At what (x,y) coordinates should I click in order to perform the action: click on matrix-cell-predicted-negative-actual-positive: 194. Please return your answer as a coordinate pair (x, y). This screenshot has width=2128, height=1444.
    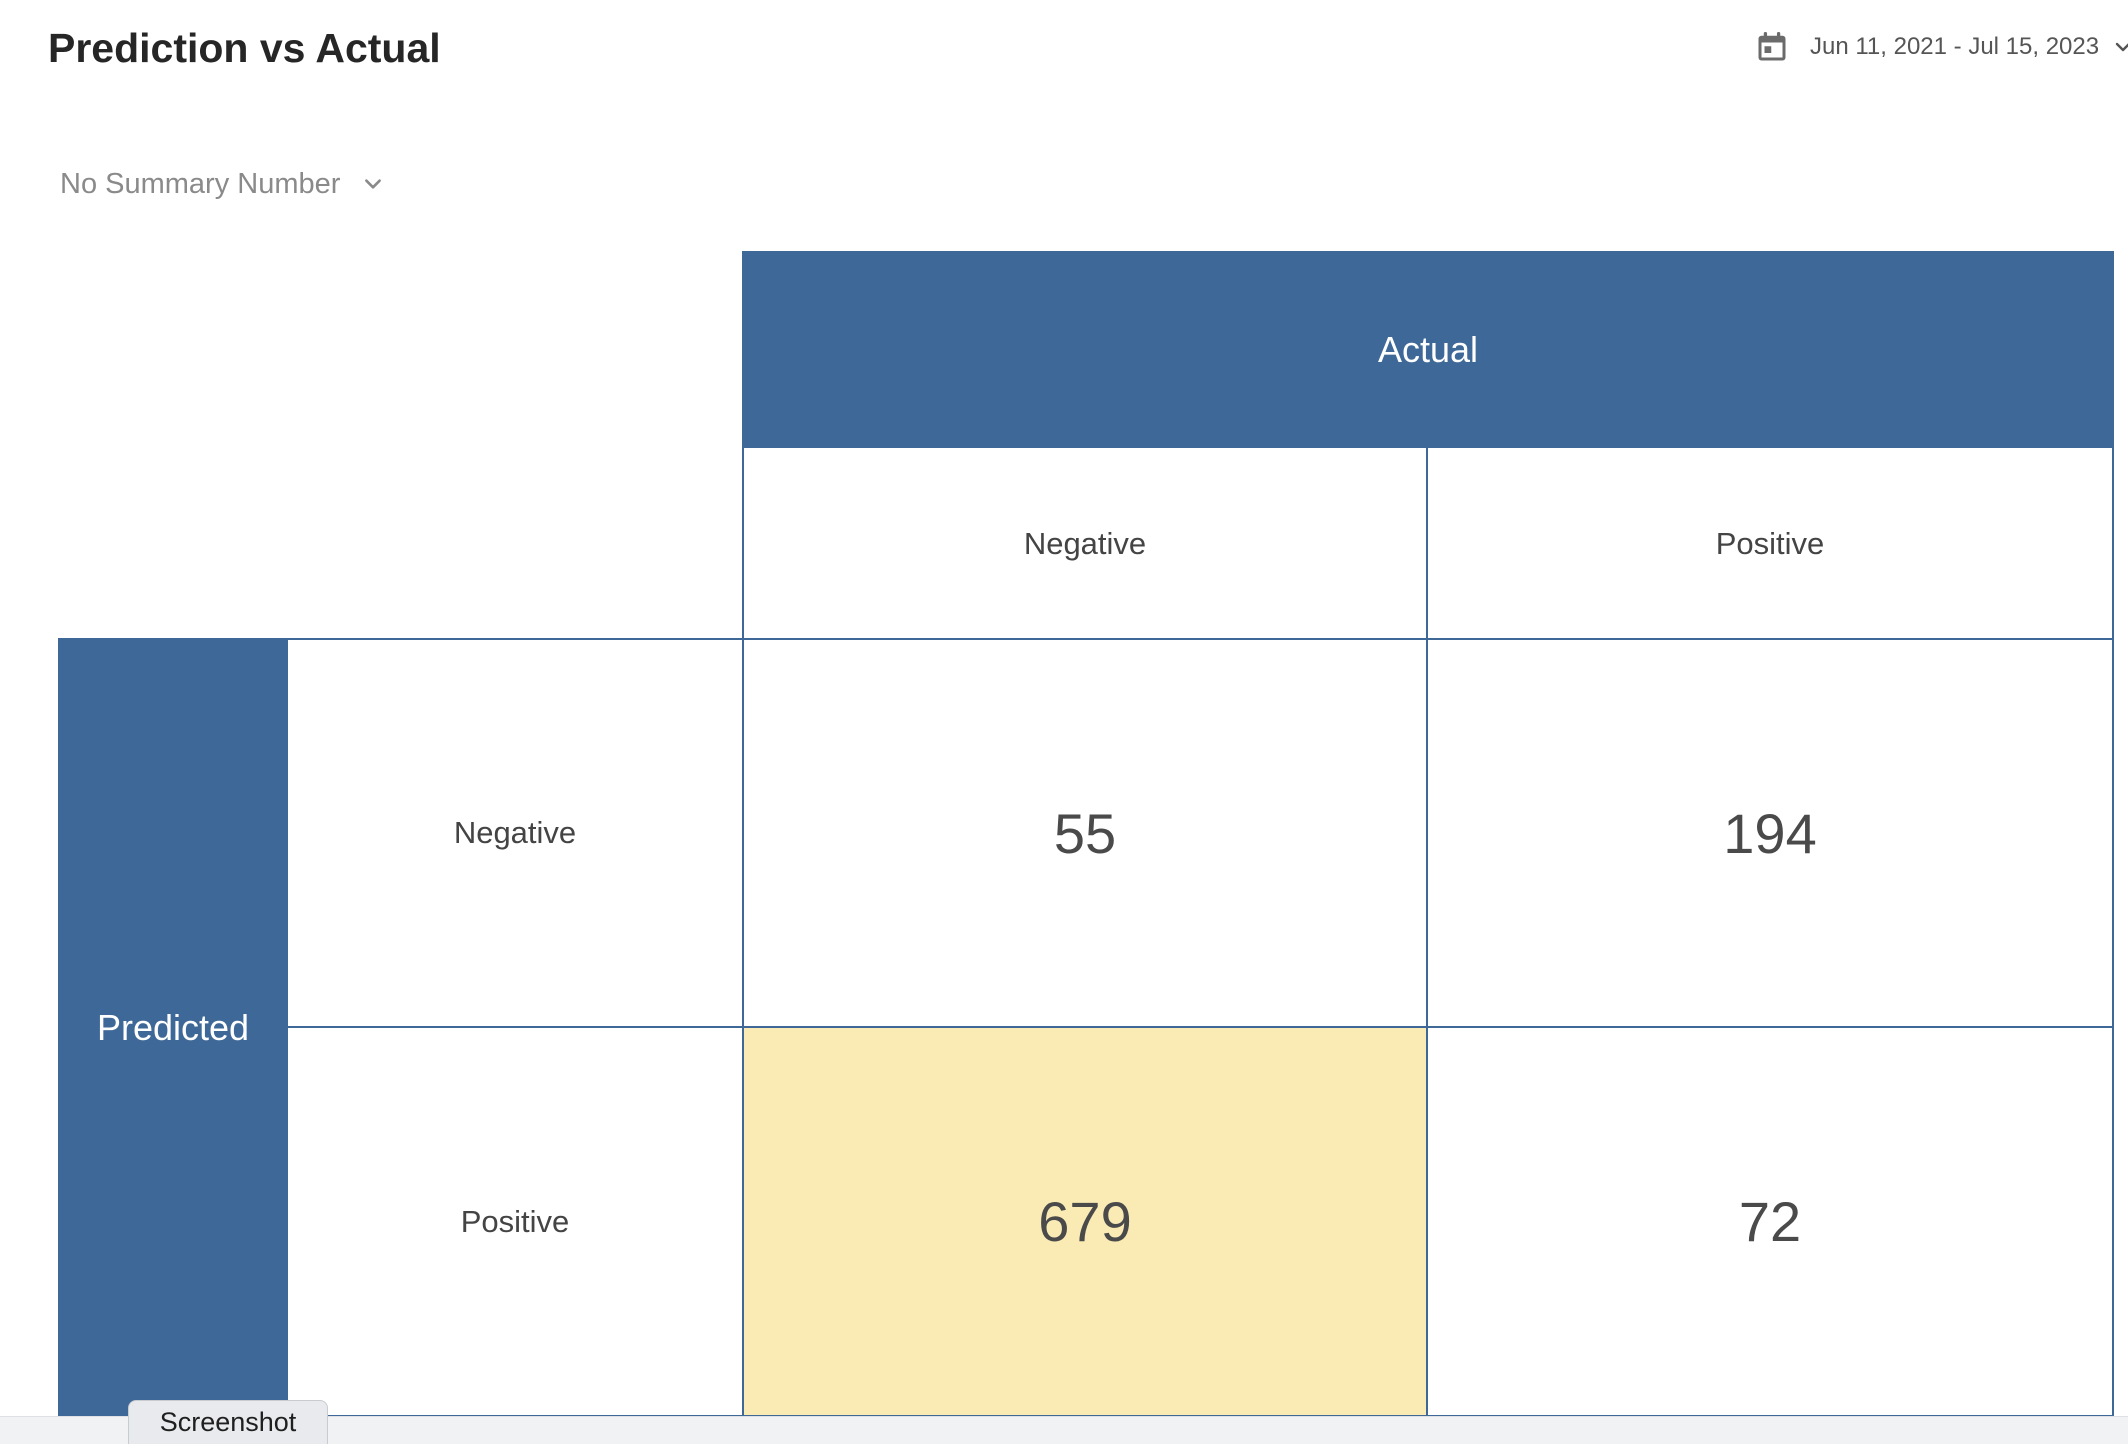
    Looking at the image, I should click on (1770, 833).